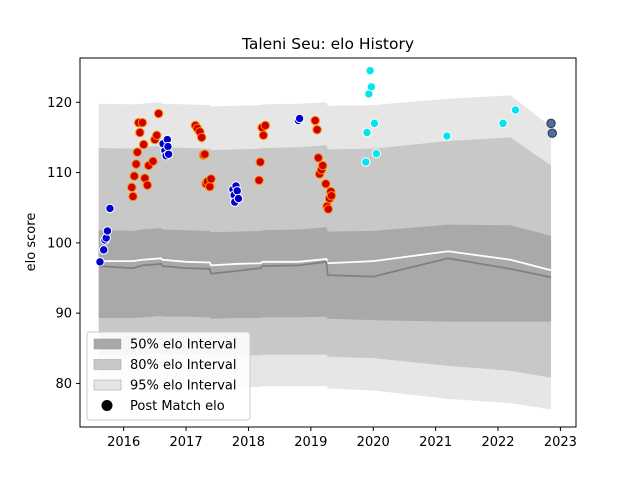  Describe the element at coordinates (435, 442) in the screenshot. I see `x-tick-label: 2021` at that location.